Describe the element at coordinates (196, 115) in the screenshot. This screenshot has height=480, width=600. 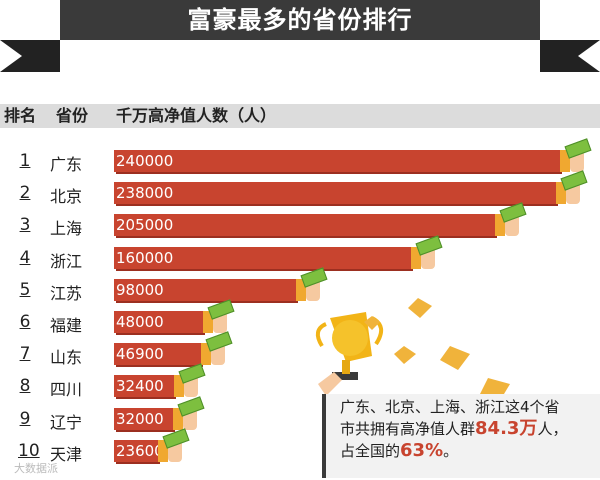
I see `header-value: 千万高净值人数（人）` at that location.